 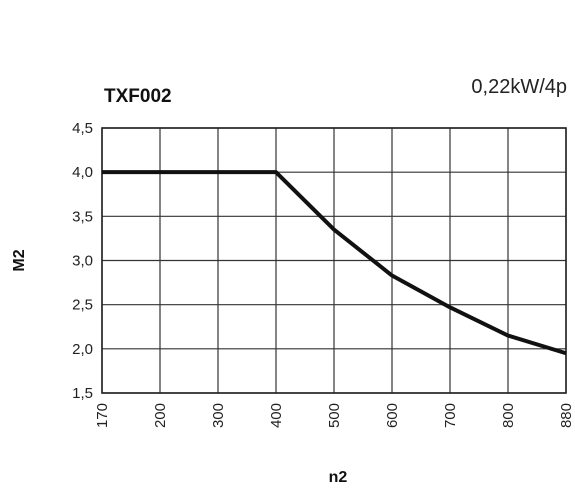 What do you see at coordinates (218, 415) in the screenshot?
I see `x-tick-label: 300` at bounding box center [218, 415].